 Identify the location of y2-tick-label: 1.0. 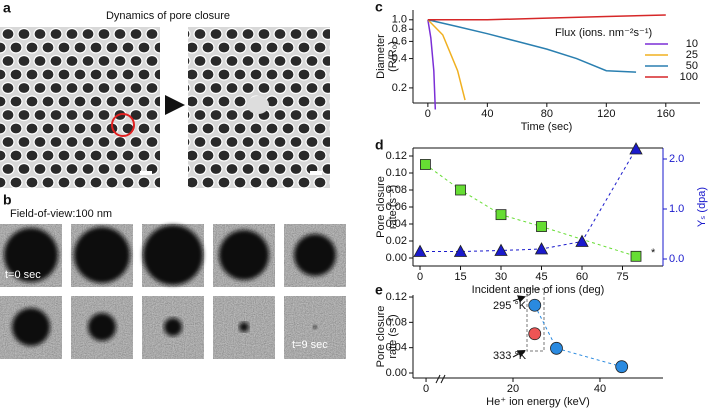
(676, 209).